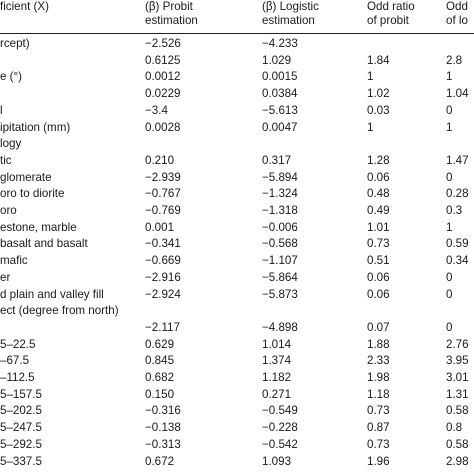  What do you see at coordinates (378, 394) in the screenshot?
I see `cell-odd-ratio-probit: 1.18` at bounding box center [378, 394].